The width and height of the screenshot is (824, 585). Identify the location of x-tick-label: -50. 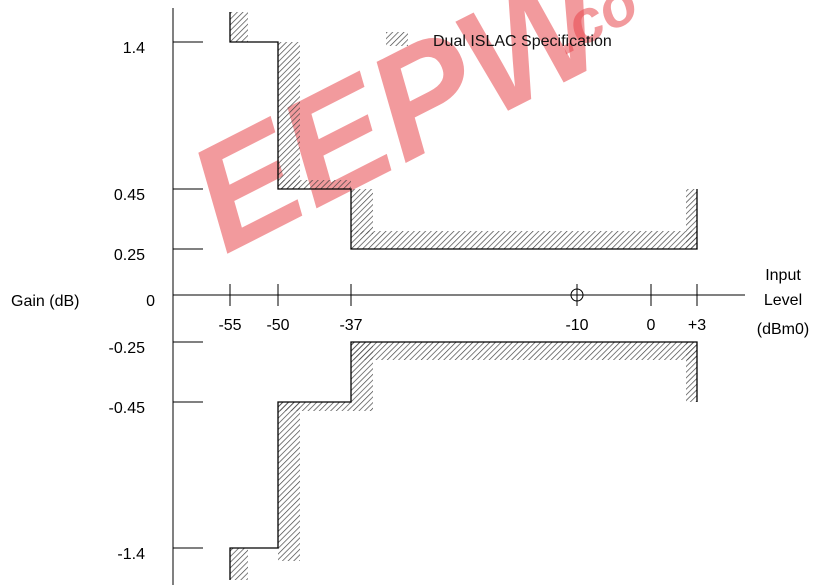
(277, 325).